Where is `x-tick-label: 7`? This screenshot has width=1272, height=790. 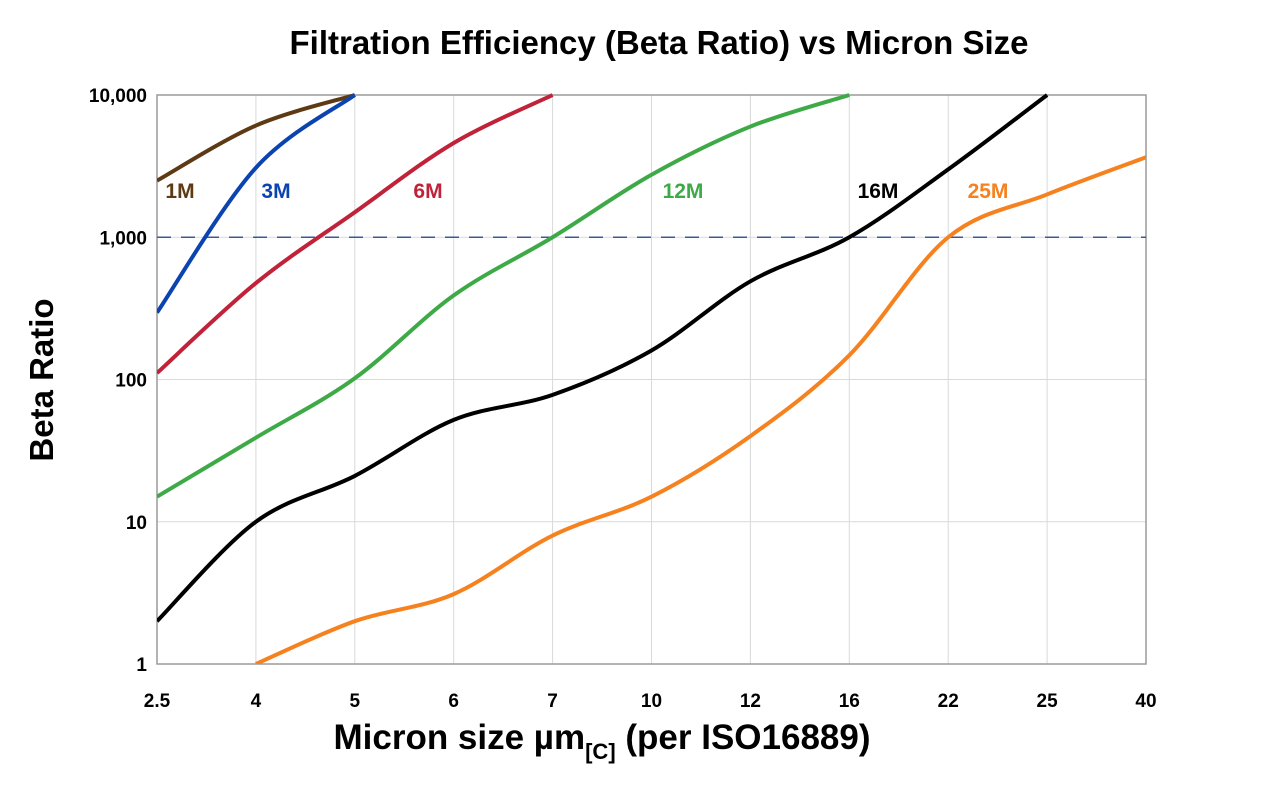 x-tick-label: 7 is located at coordinates (552, 701).